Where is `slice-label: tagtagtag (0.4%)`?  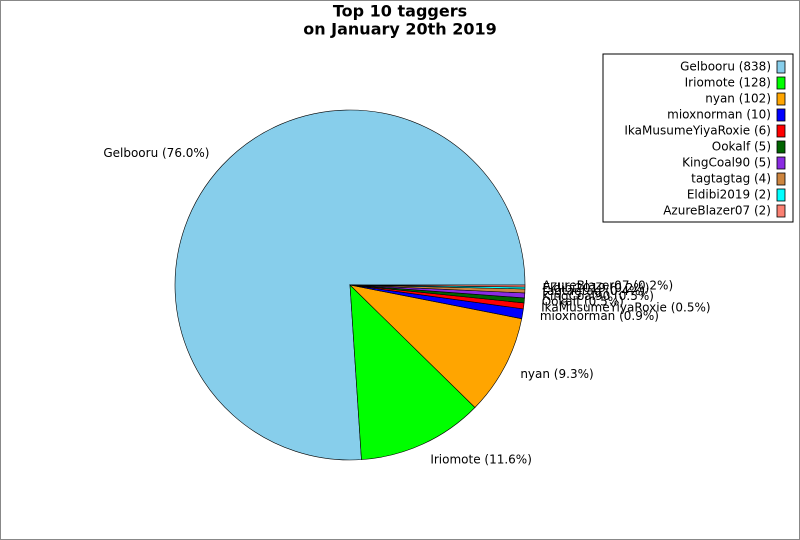
slice-label: tagtagtag (0.4%) is located at coordinates (593, 291).